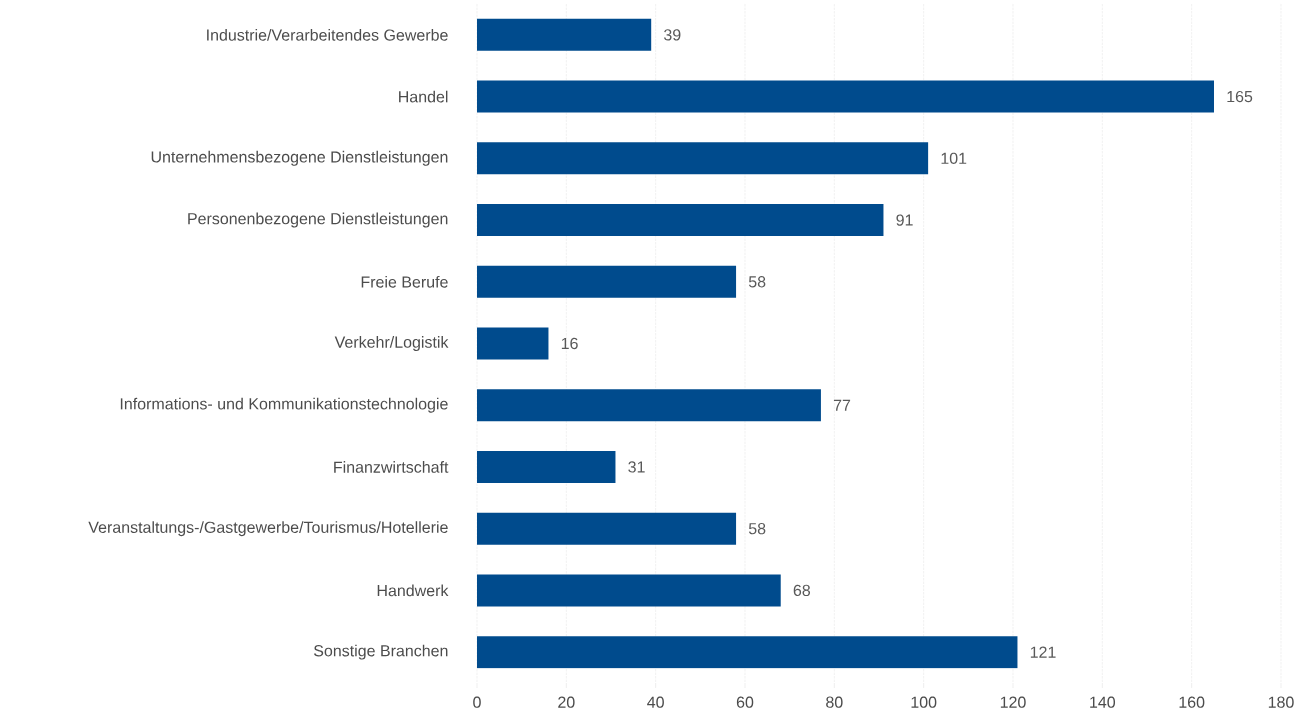 This screenshot has width=1300, height=727. I want to click on x-tick-label: 40, so click(655, 702).